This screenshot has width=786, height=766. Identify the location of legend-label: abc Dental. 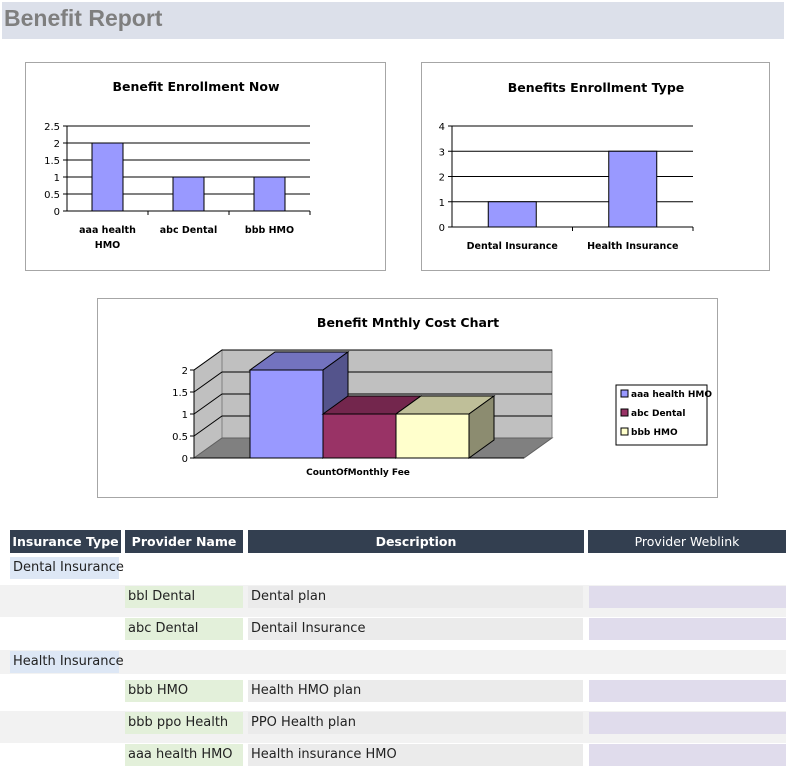
(658, 414).